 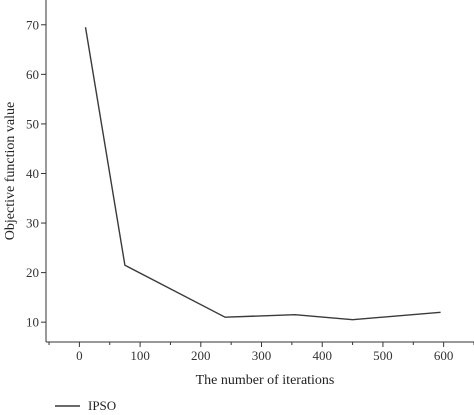 What do you see at coordinates (265, 380) in the screenshot?
I see `x-axis-title: The number of iterations` at bounding box center [265, 380].